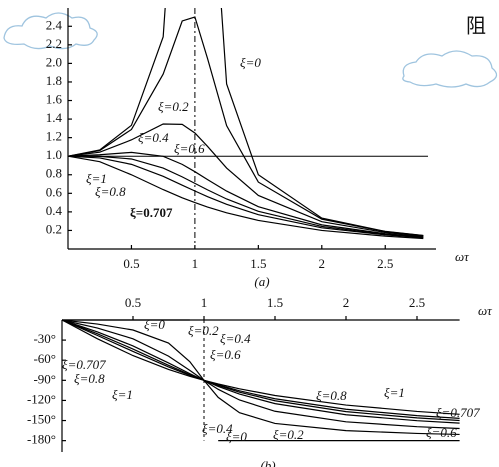 This screenshot has height=467, width=499. I want to click on y-tick-label: -30°, so click(44, 338).